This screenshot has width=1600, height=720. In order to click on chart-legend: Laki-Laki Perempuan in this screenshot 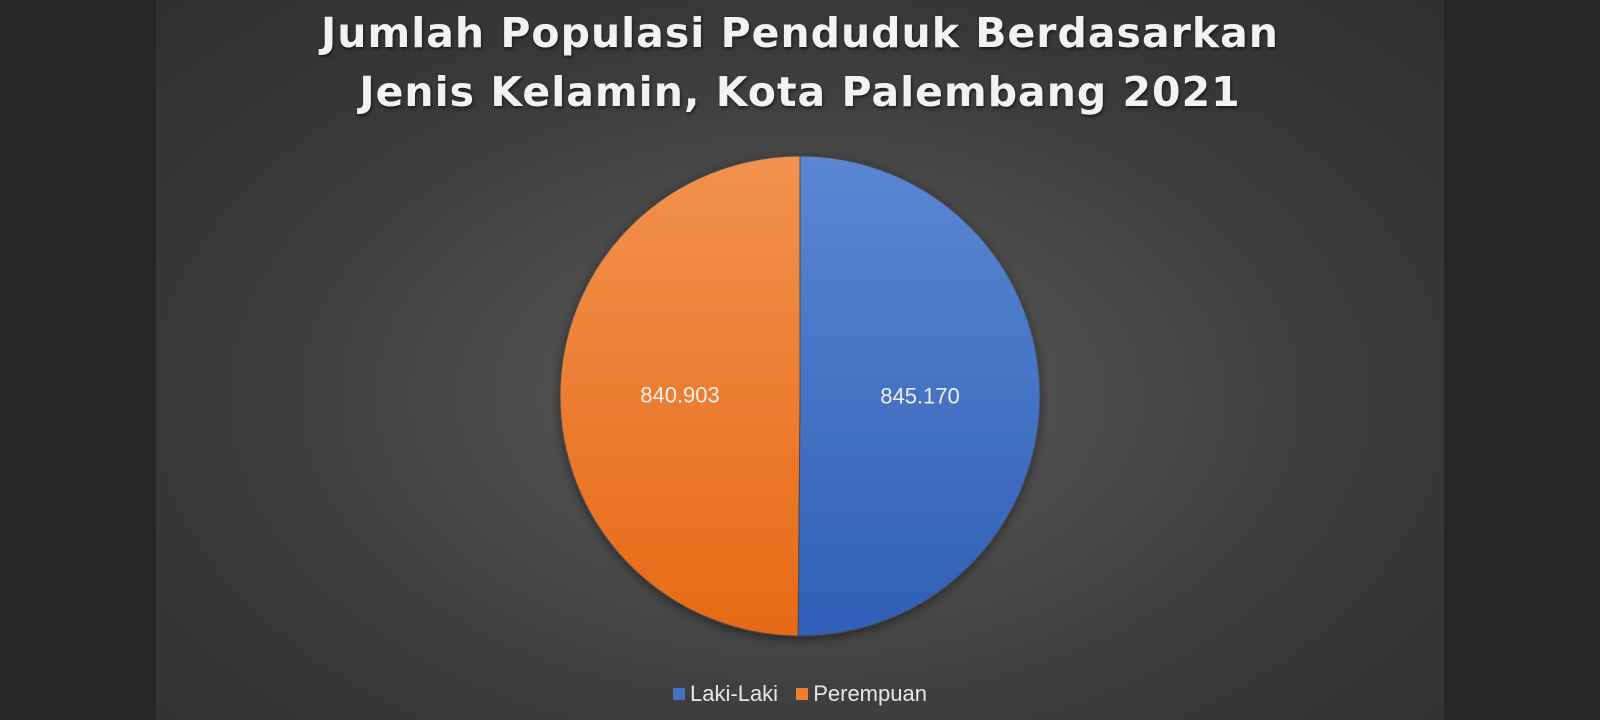, I will do `click(800, 693)`.